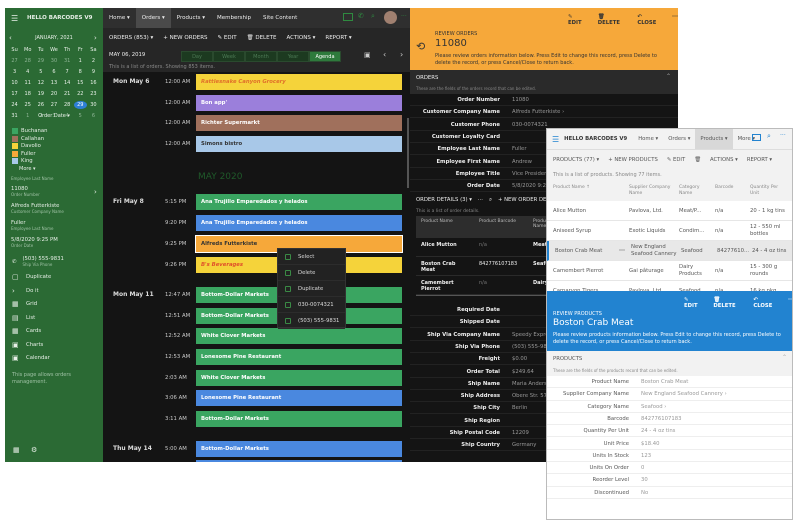 The width and height of the screenshot is (799, 527). What do you see at coordinates (785, 357) in the screenshot?
I see `collapse-icon: ⌃` at bounding box center [785, 357].